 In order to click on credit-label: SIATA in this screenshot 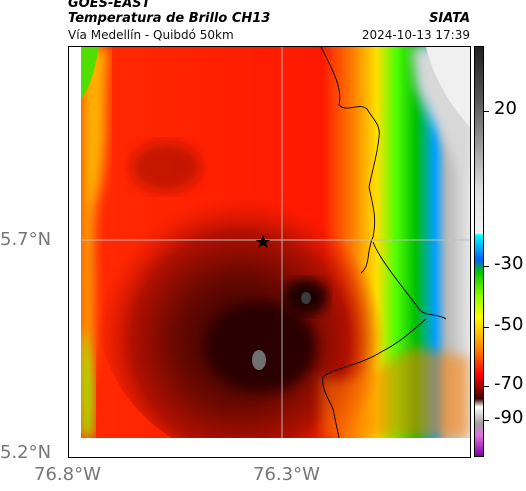, I will do `click(449, 18)`.